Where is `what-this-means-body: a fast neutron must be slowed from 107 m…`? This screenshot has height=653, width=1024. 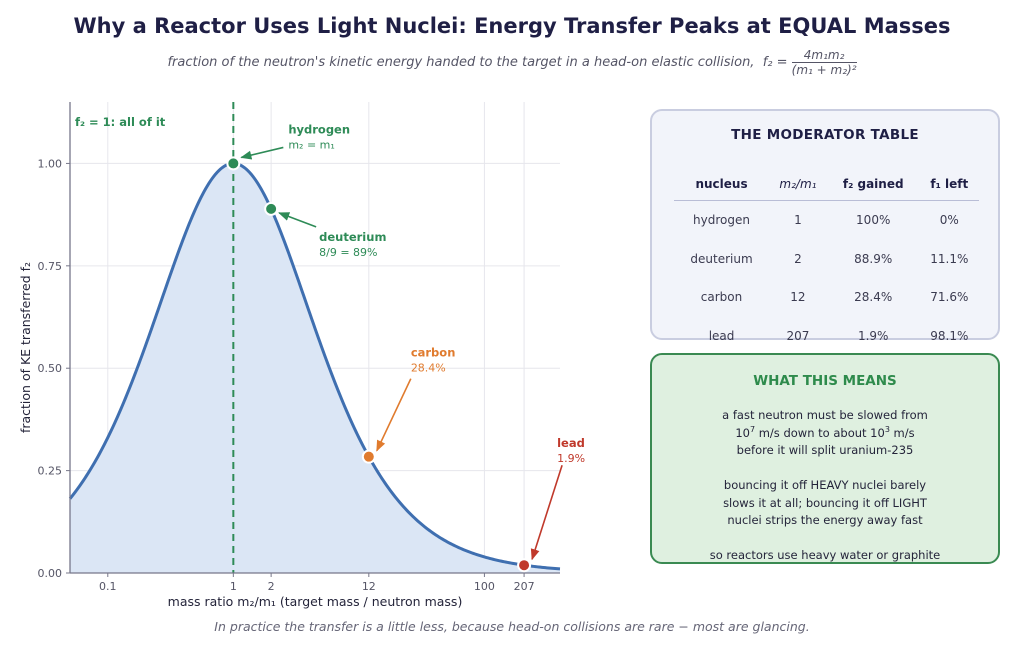 what-this-means-body: a fast neutron must be slowed from 107 m… is located at coordinates (825, 486).